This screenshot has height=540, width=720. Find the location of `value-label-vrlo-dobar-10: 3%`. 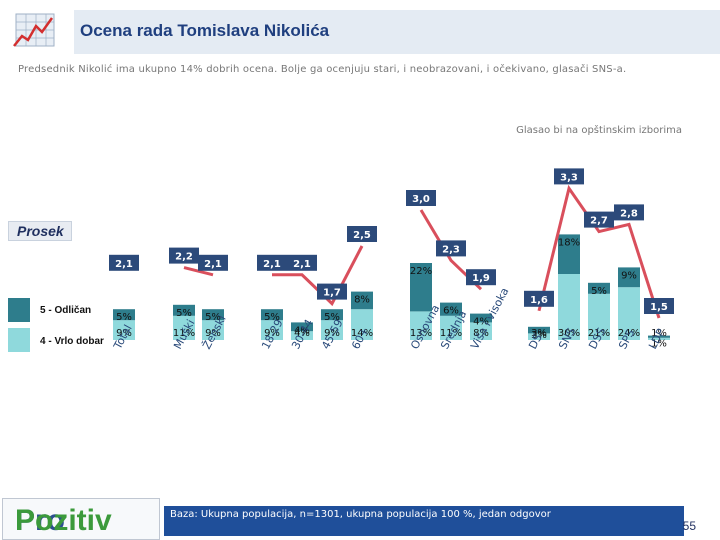

value-label-vrlo-dobar-10: 3% is located at coordinates (539, 333).